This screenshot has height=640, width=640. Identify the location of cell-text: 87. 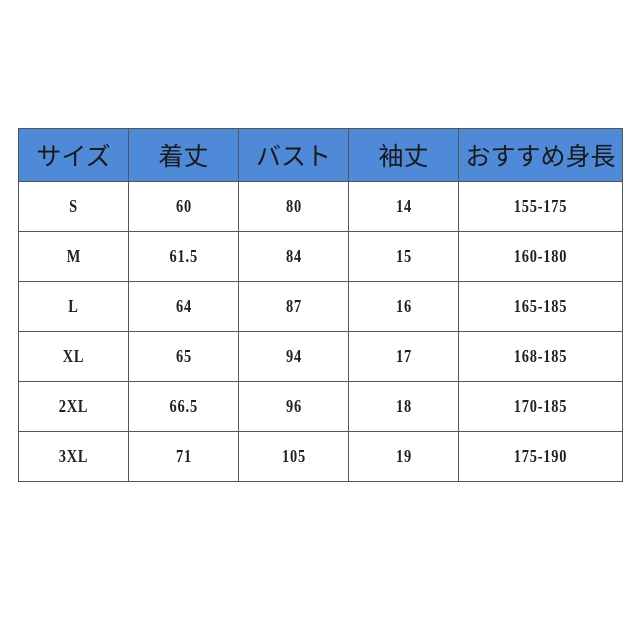
(293, 306).